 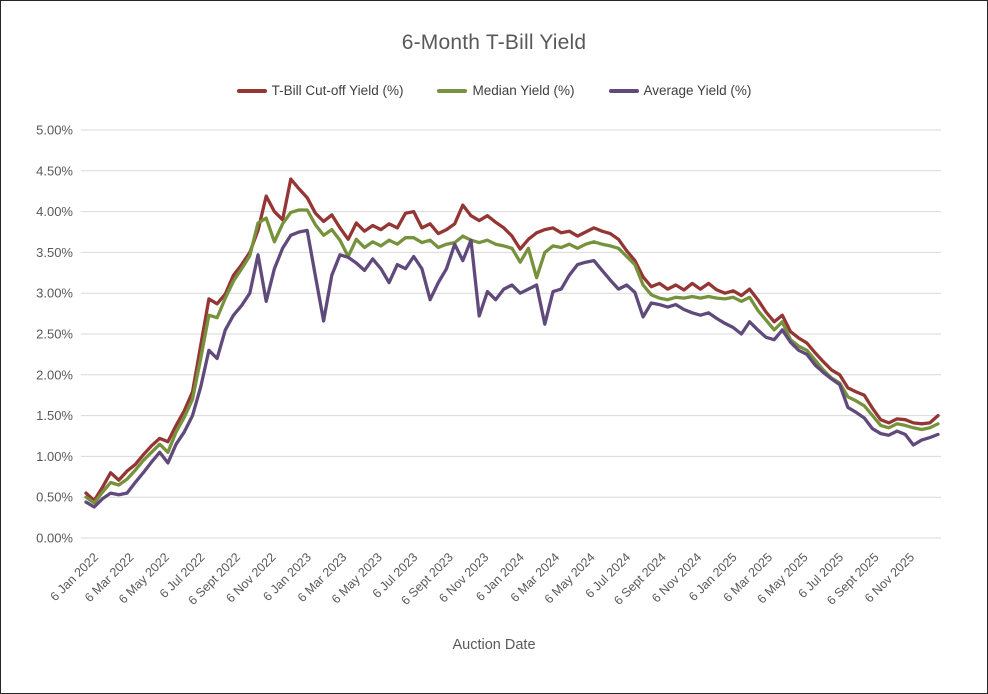 What do you see at coordinates (54, 211) in the screenshot?
I see `y-tick-label: 4.00%` at bounding box center [54, 211].